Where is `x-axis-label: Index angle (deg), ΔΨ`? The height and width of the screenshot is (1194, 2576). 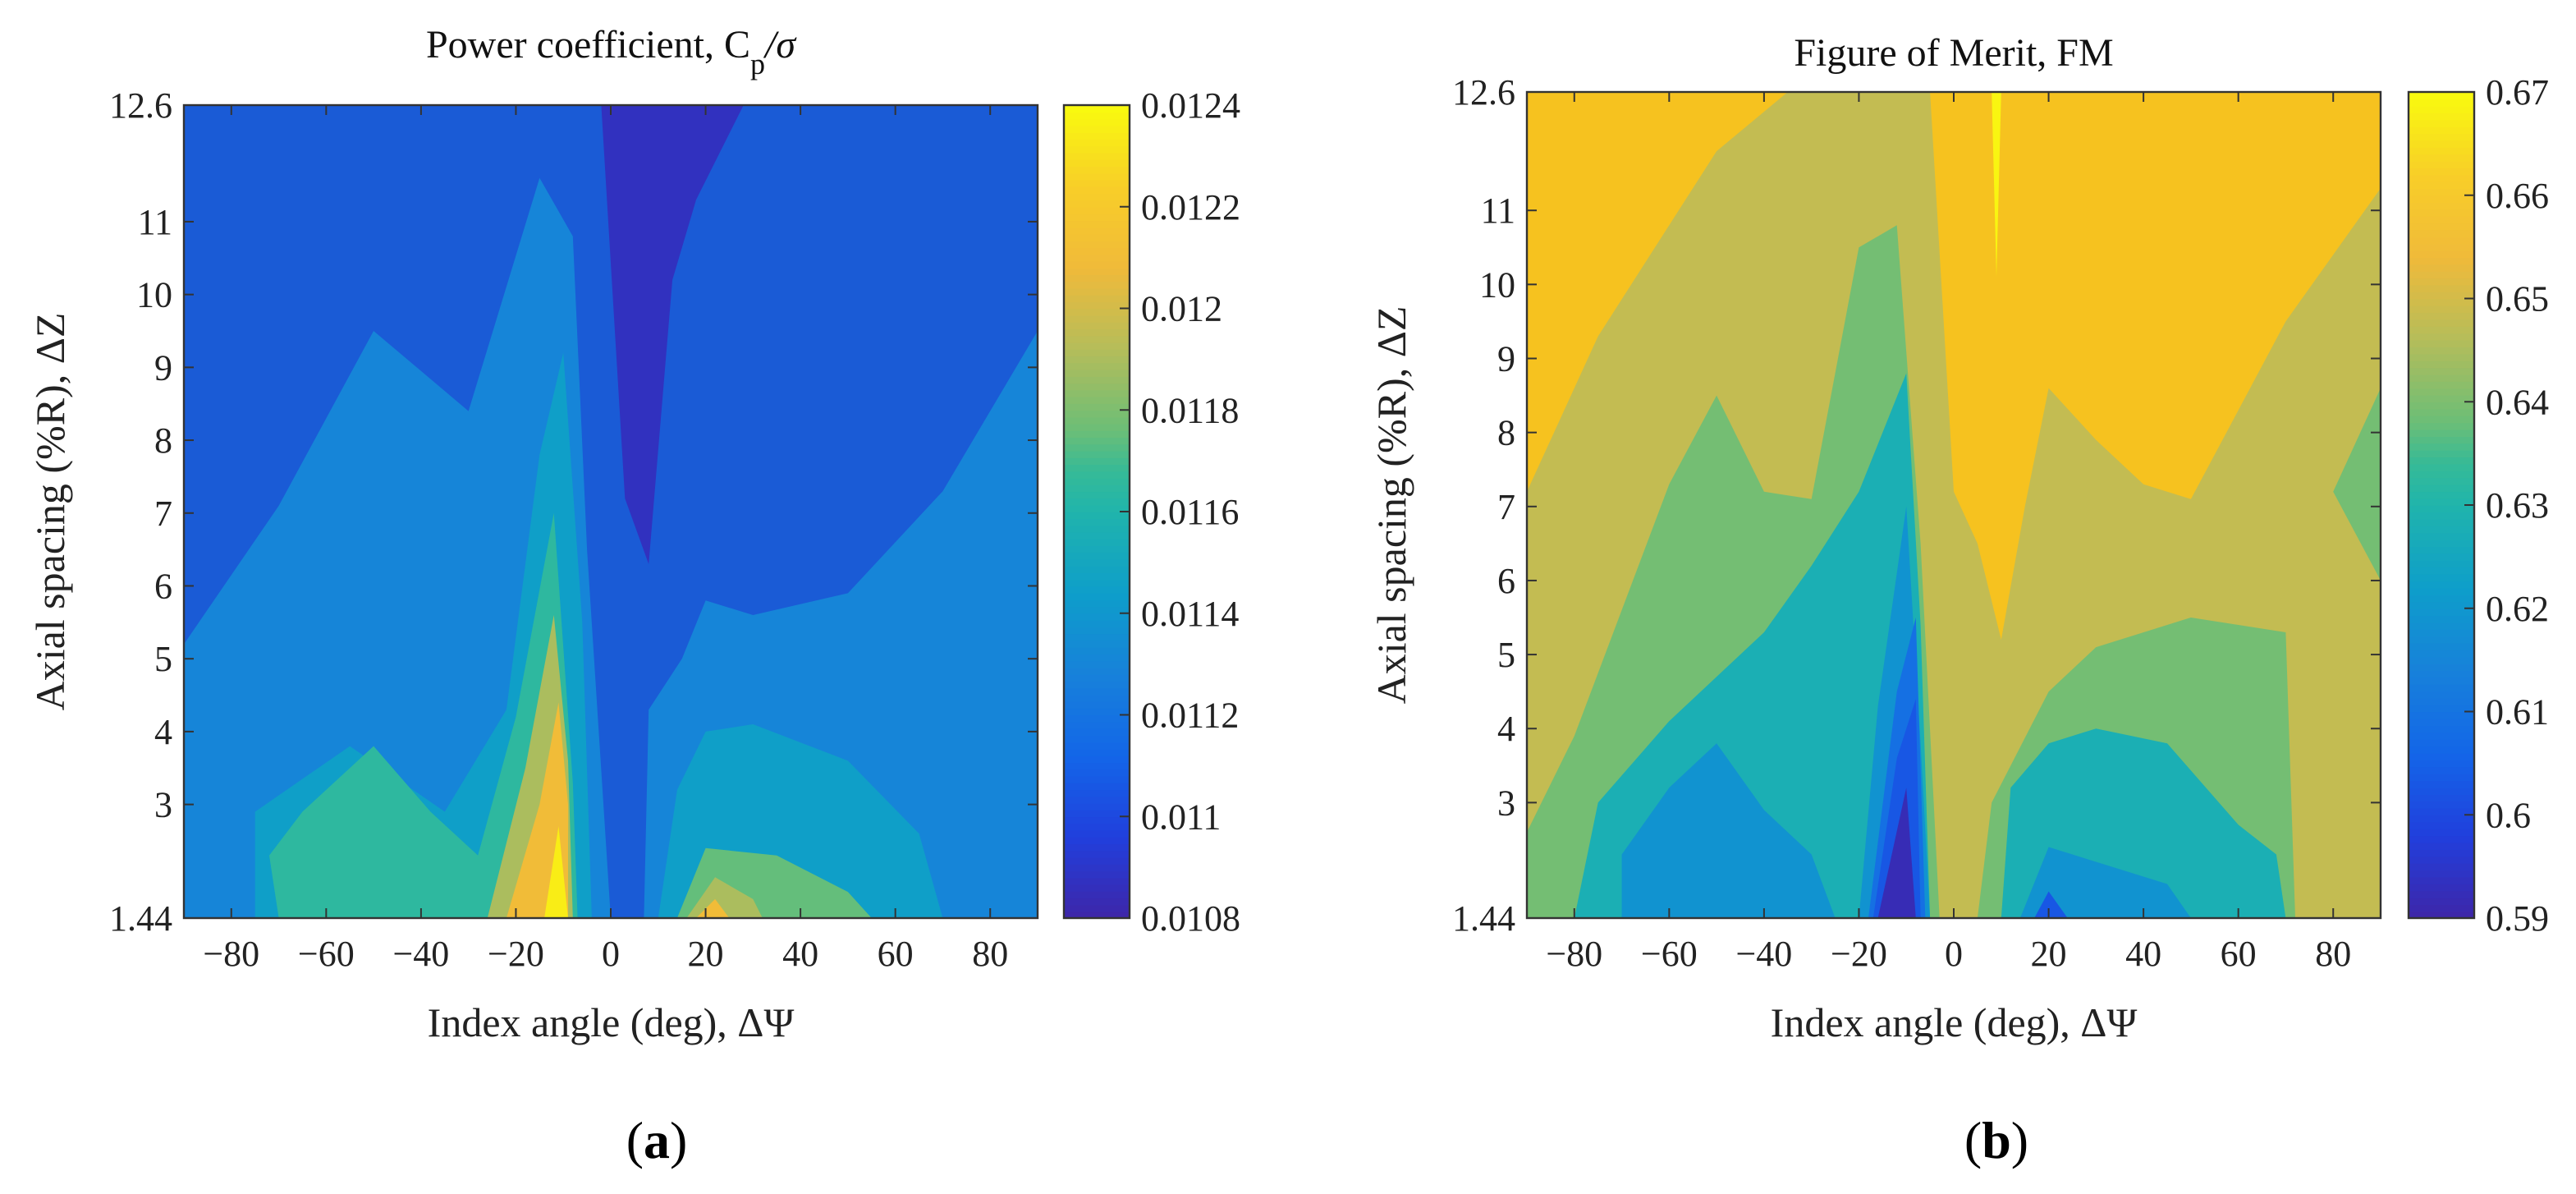
x-axis-label: Index angle (deg), ΔΨ is located at coordinates (1955, 1022).